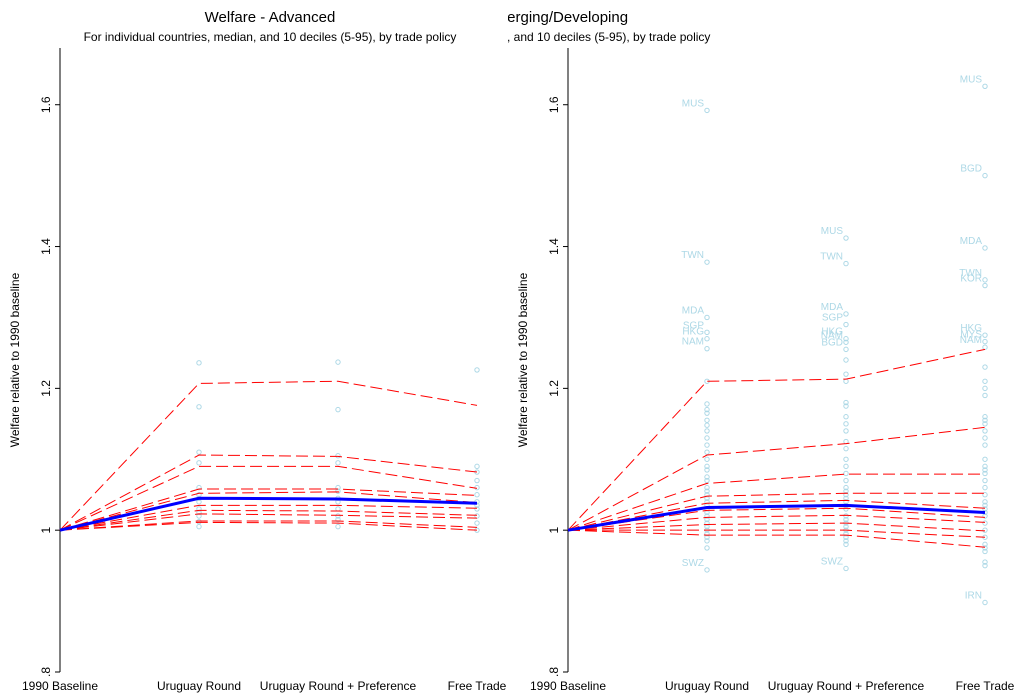  Describe the element at coordinates (971, 335) in the screenshot. I see `country-label: MYS` at that location.